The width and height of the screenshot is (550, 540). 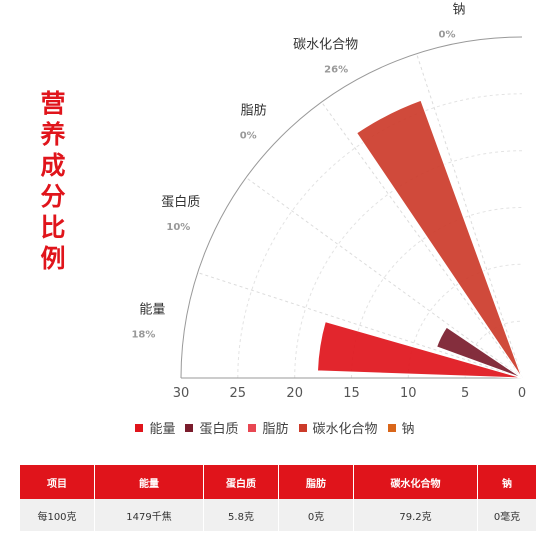 What do you see at coordinates (465, 393) in the screenshot?
I see `radial-tick-label: 5` at bounding box center [465, 393].